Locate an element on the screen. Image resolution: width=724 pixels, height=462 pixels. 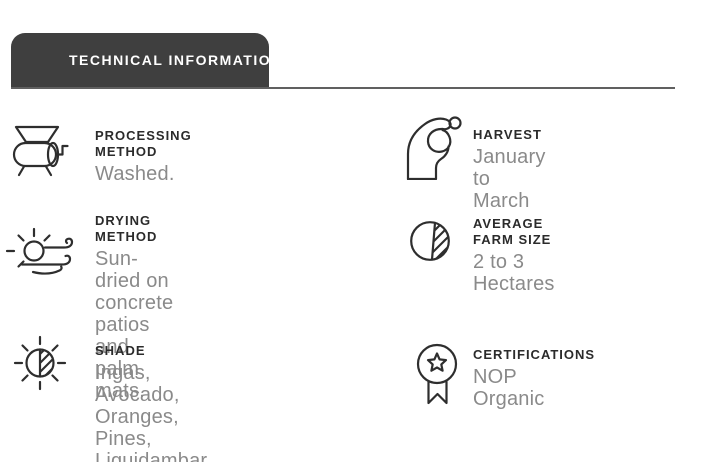
item-label: SHADE is located at coordinates (120, 350).